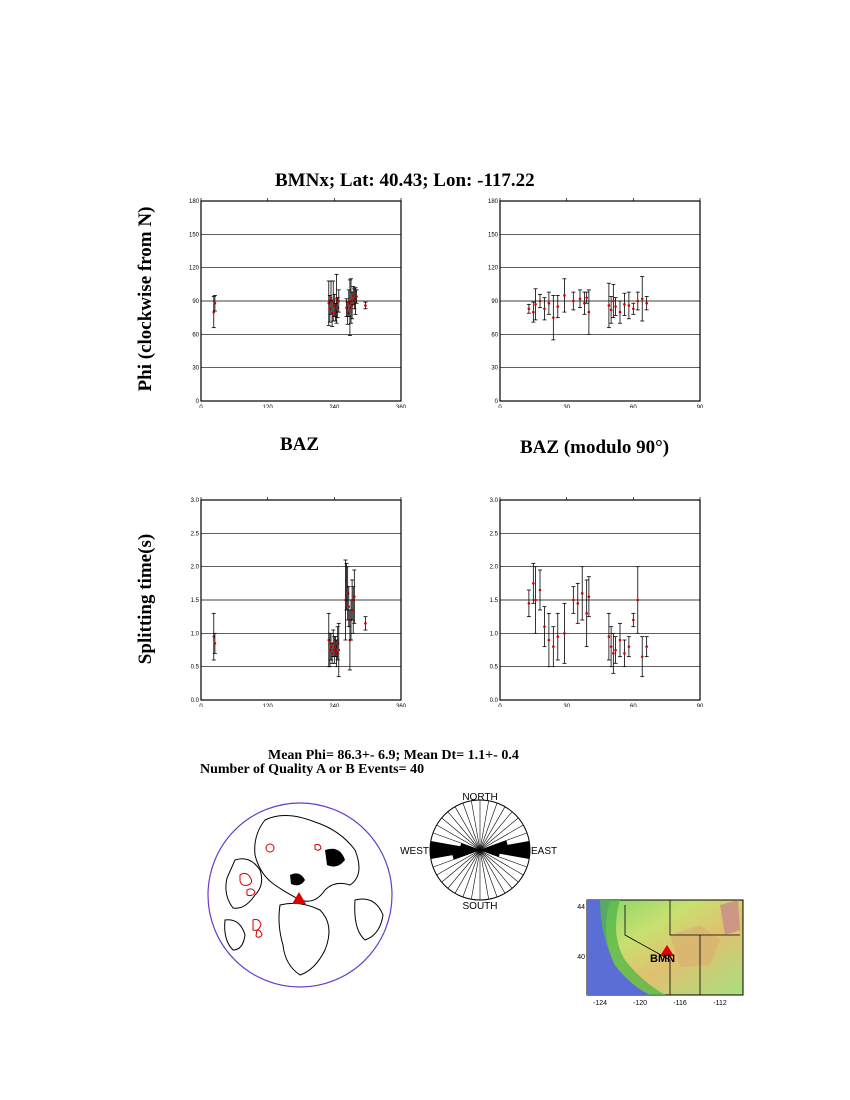  Describe the element at coordinates (195, 568) in the screenshot. I see `y-tick-label: 2.0` at that location.